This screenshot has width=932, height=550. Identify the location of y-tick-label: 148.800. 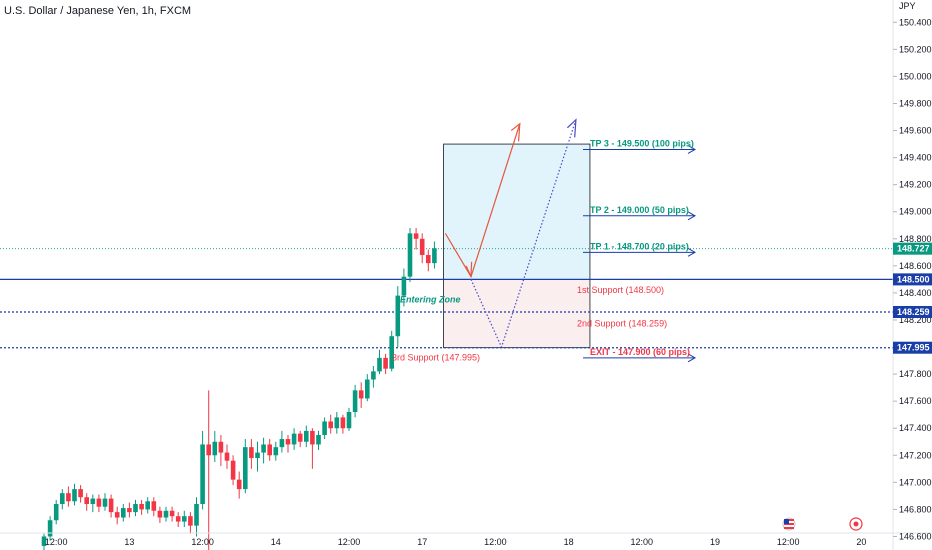
(915, 239).